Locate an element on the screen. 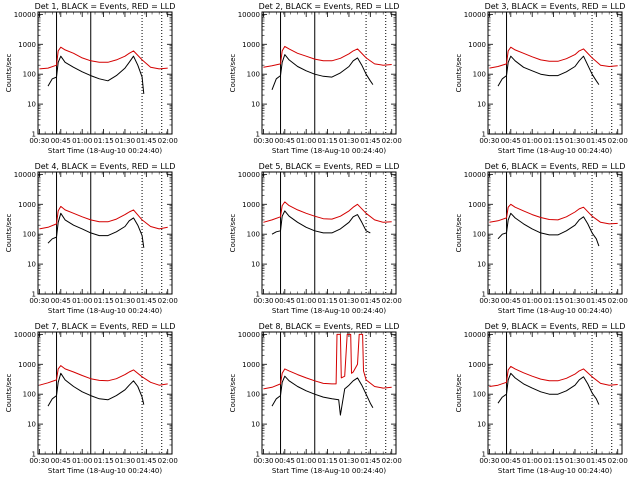  chart-title: Det 1, BLACK = Events, RED = LLD is located at coordinates (105, 6).